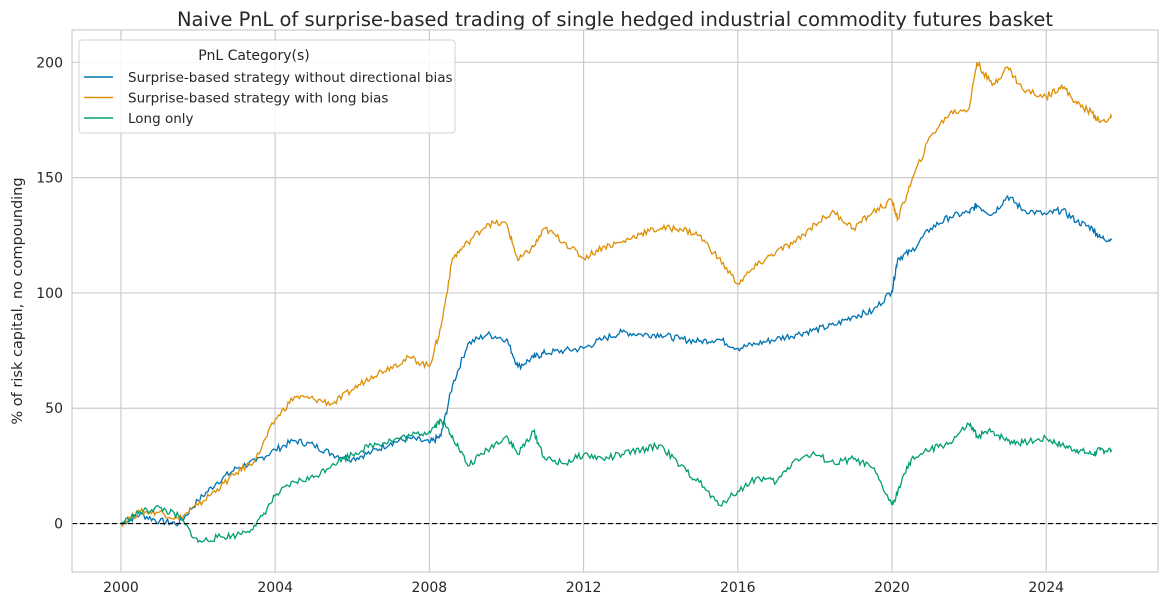  What do you see at coordinates (121, 588) in the screenshot?
I see `x-tick-label: 2000` at bounding box center [121, 588].